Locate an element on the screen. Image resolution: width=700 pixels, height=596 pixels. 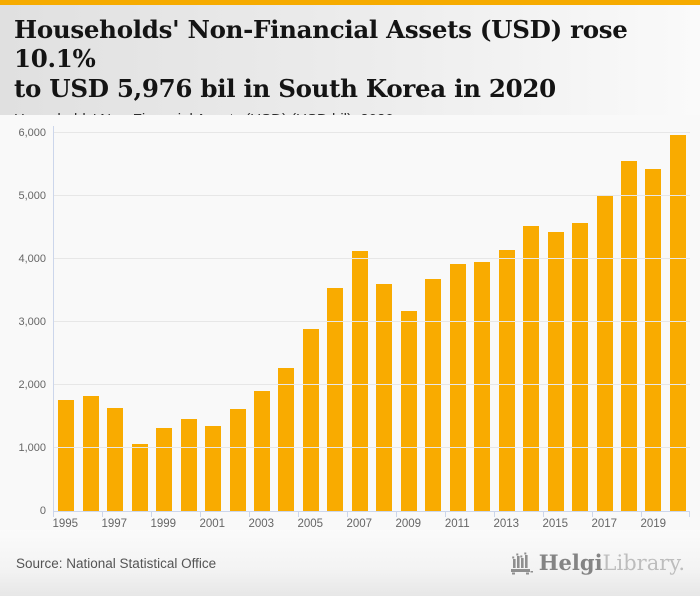
y-axis-label-0: 0 is located at coordinates (42, 511).